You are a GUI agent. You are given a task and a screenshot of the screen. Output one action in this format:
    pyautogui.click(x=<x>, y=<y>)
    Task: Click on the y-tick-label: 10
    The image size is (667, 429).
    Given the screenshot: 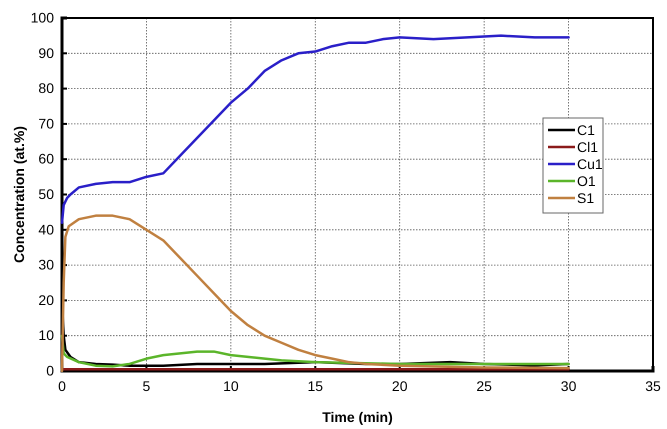 What is the action you would take?
    pyautogui.click(x=46, y=335)
    